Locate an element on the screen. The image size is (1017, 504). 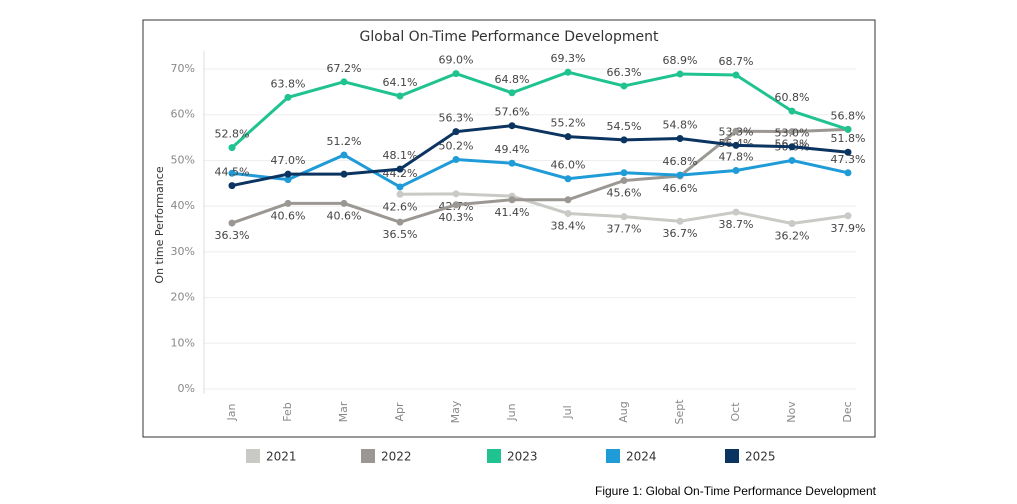
data-label: 56.8% is located at coordinates (848, 115).